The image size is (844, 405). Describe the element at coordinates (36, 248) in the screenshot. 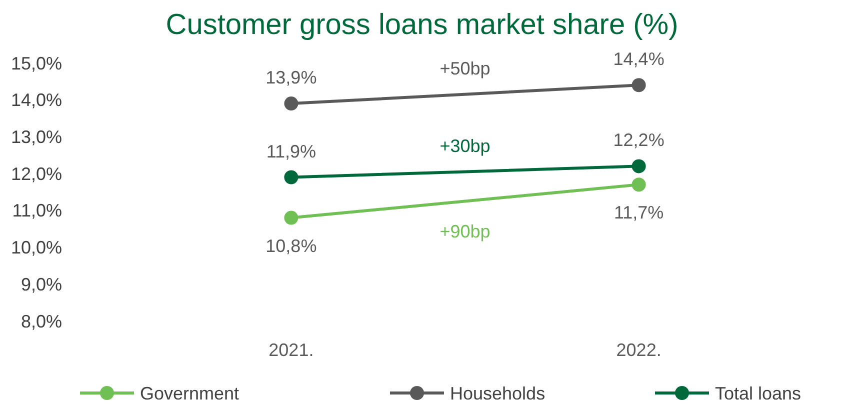

I see `y-tick-label: 10,0%` at that location.